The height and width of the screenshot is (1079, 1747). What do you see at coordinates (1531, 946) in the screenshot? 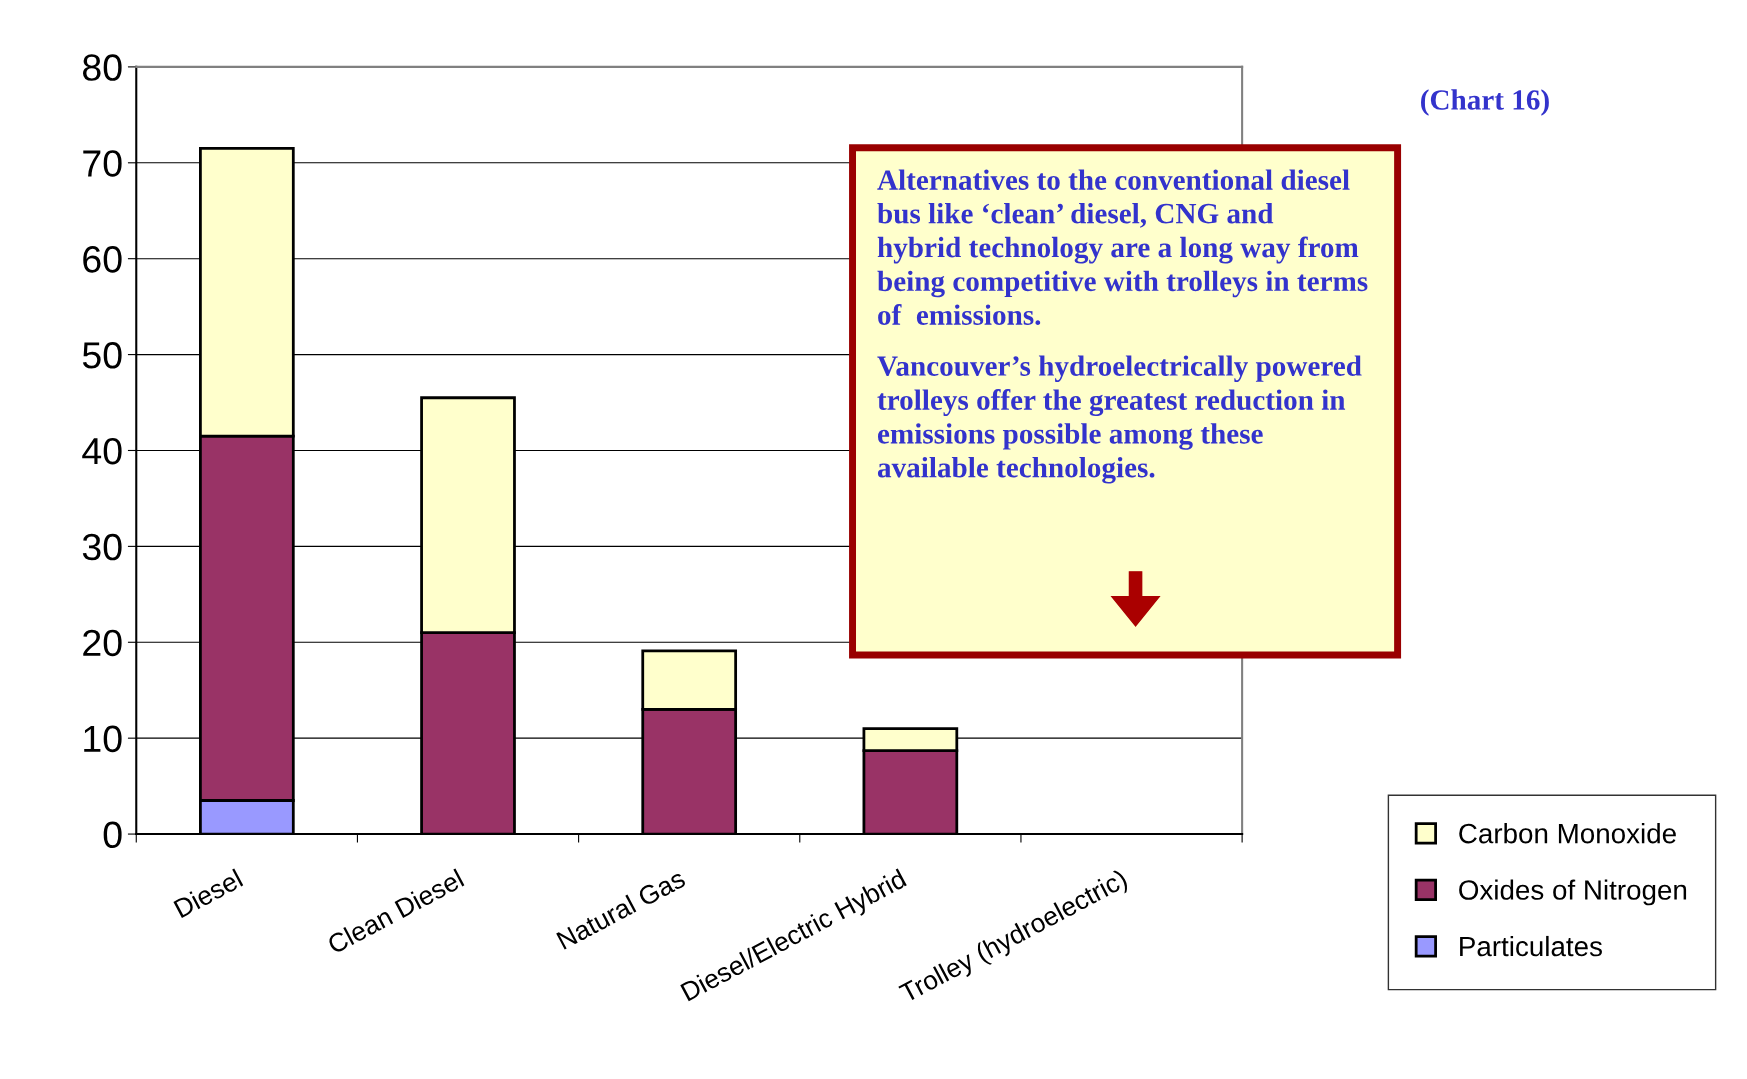
I see `legend-label: Particulates` at bounding box center [1531, 946].